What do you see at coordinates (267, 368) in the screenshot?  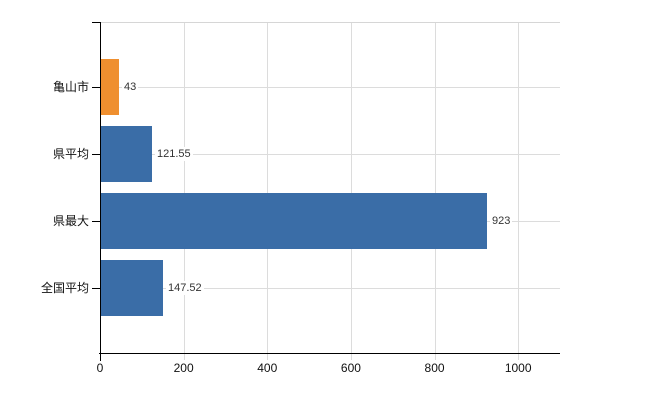 I see `x-axis-tick-label: 400` at bounding box center [267, 368].